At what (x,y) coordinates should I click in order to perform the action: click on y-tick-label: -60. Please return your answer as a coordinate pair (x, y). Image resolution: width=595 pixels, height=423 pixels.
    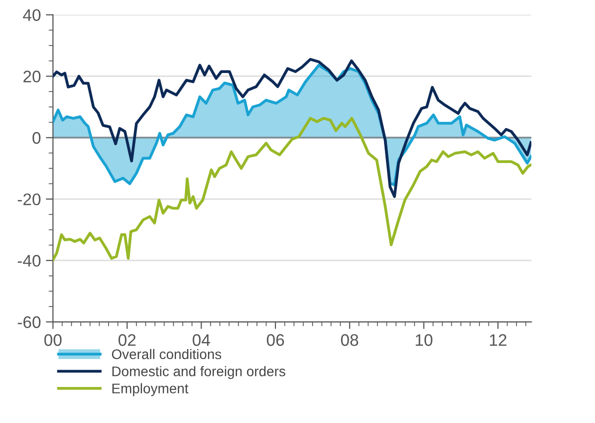
    Looking at the image, I should click on (29, 322).